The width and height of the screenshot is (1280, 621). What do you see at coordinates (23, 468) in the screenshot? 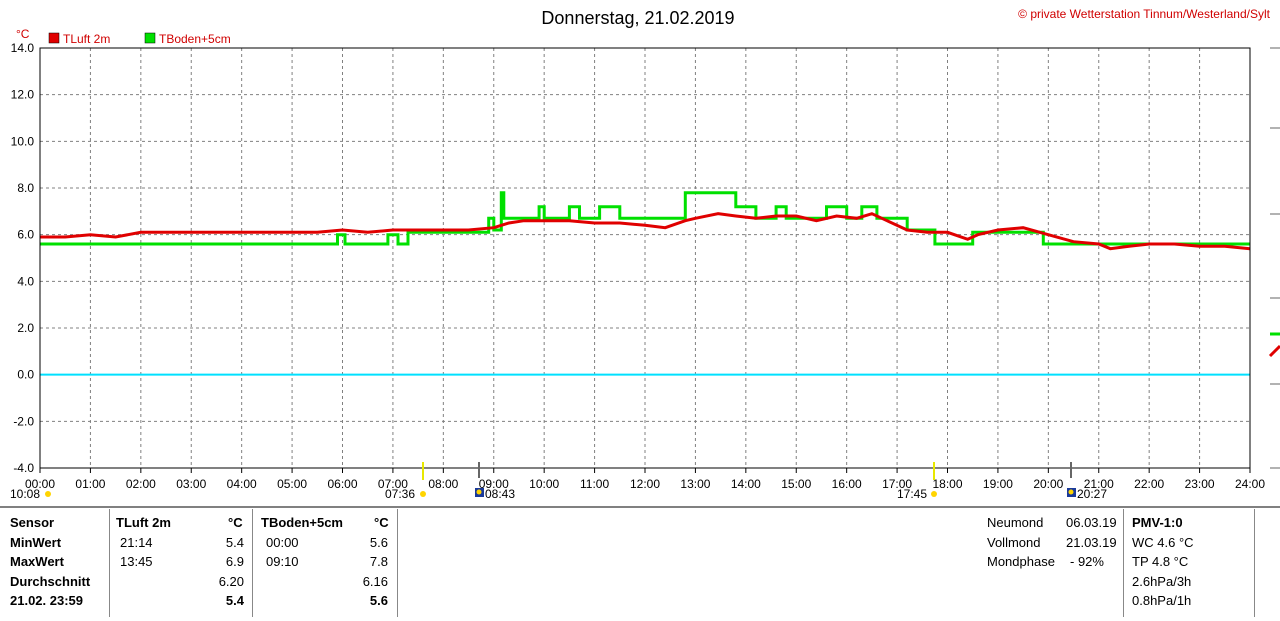
I see `y-tick-label: -4.0` at bounding box center [23, 468].